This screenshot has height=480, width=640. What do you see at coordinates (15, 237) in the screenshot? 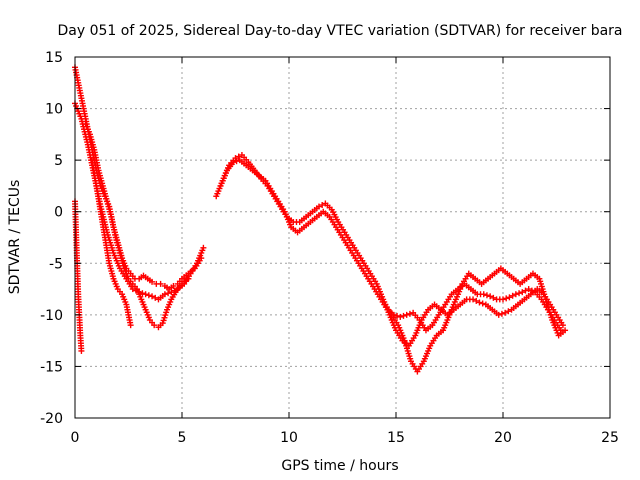
I see `y-axis-label: SDTVAR / TECUs` at bounding box center [15, 237].